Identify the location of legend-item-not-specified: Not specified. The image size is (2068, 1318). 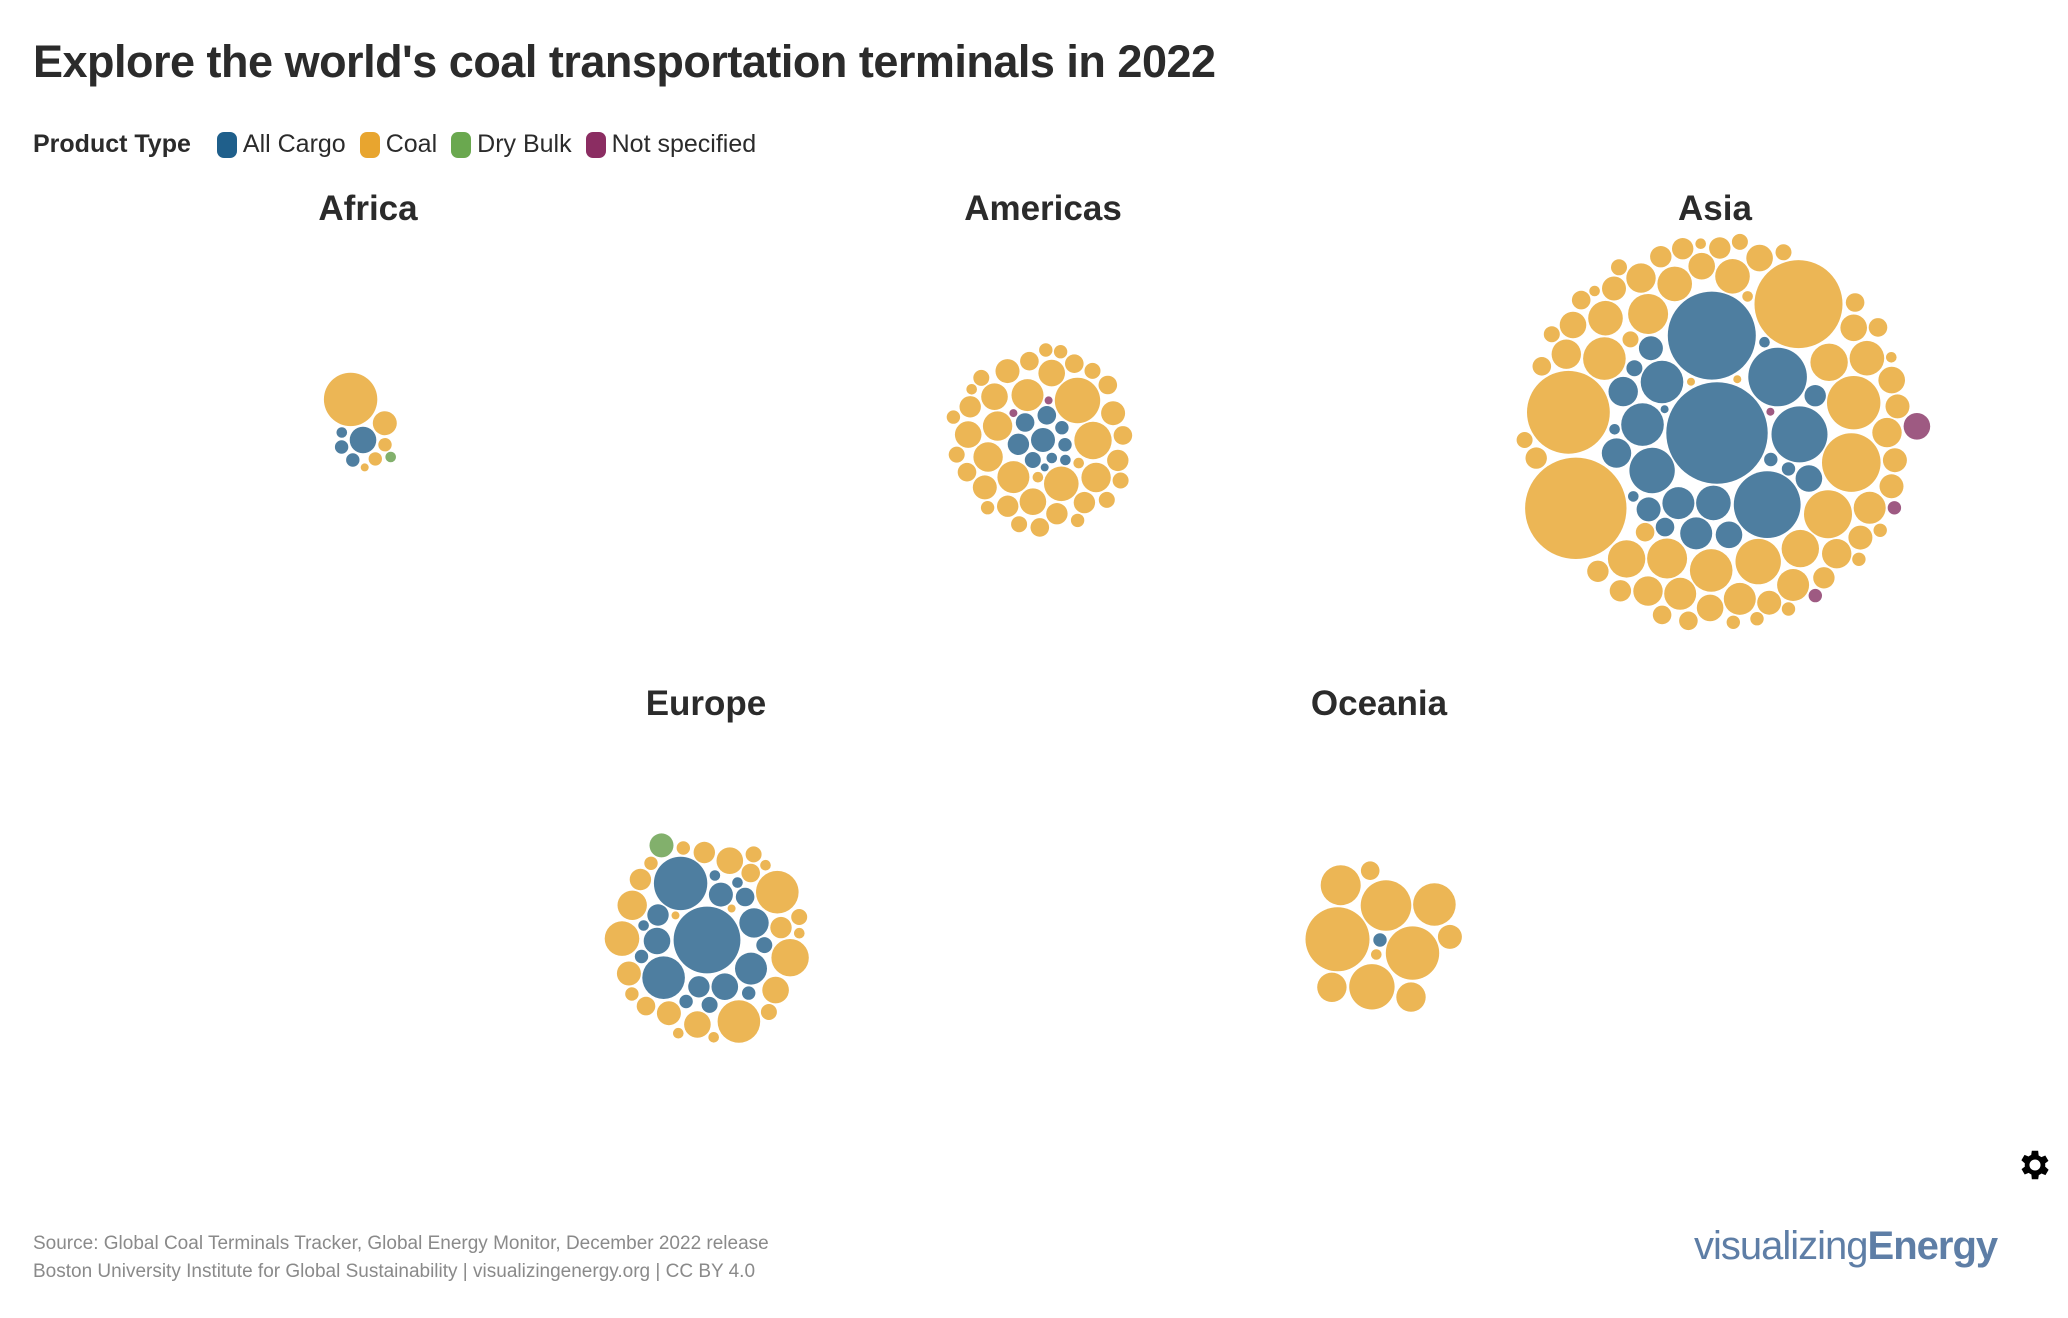
(670, 144).